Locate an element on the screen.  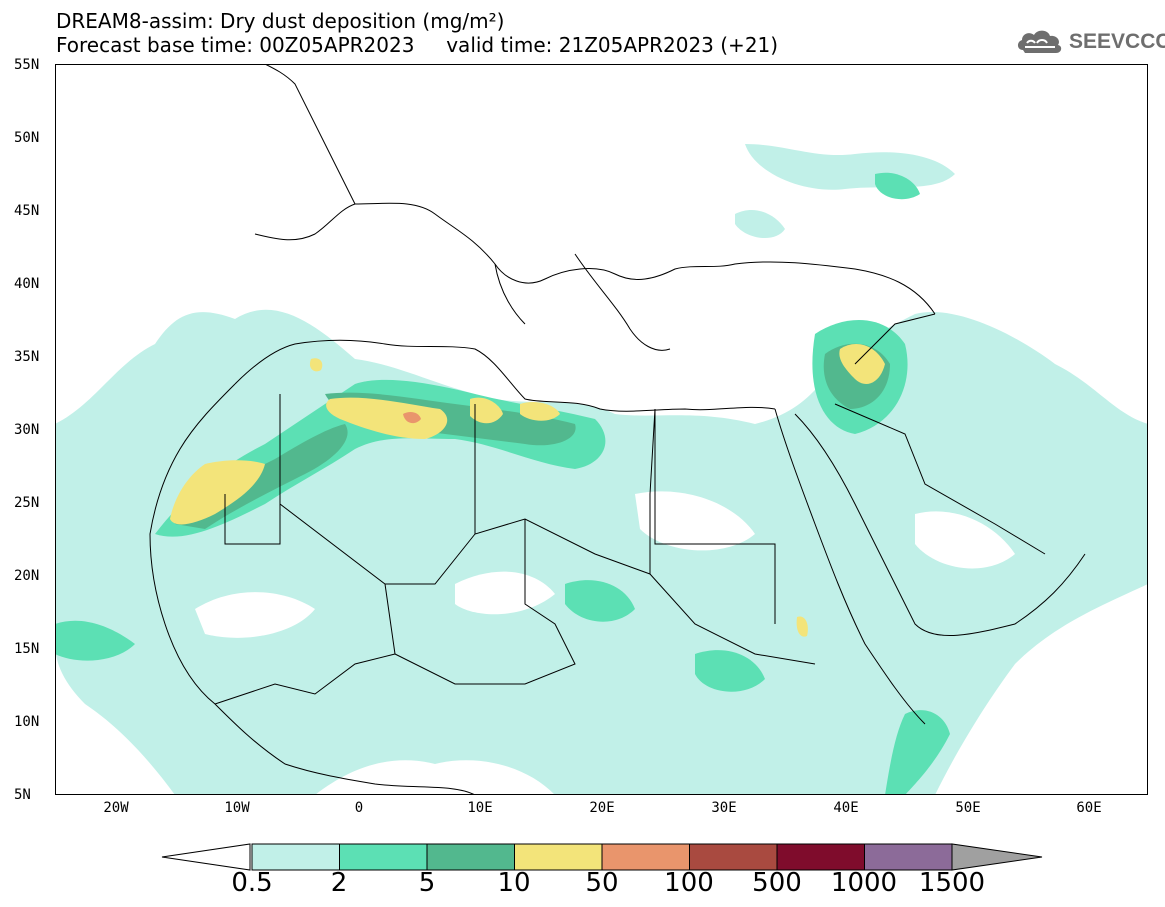
legend-label: 2 is located at coordinates (339, 883).